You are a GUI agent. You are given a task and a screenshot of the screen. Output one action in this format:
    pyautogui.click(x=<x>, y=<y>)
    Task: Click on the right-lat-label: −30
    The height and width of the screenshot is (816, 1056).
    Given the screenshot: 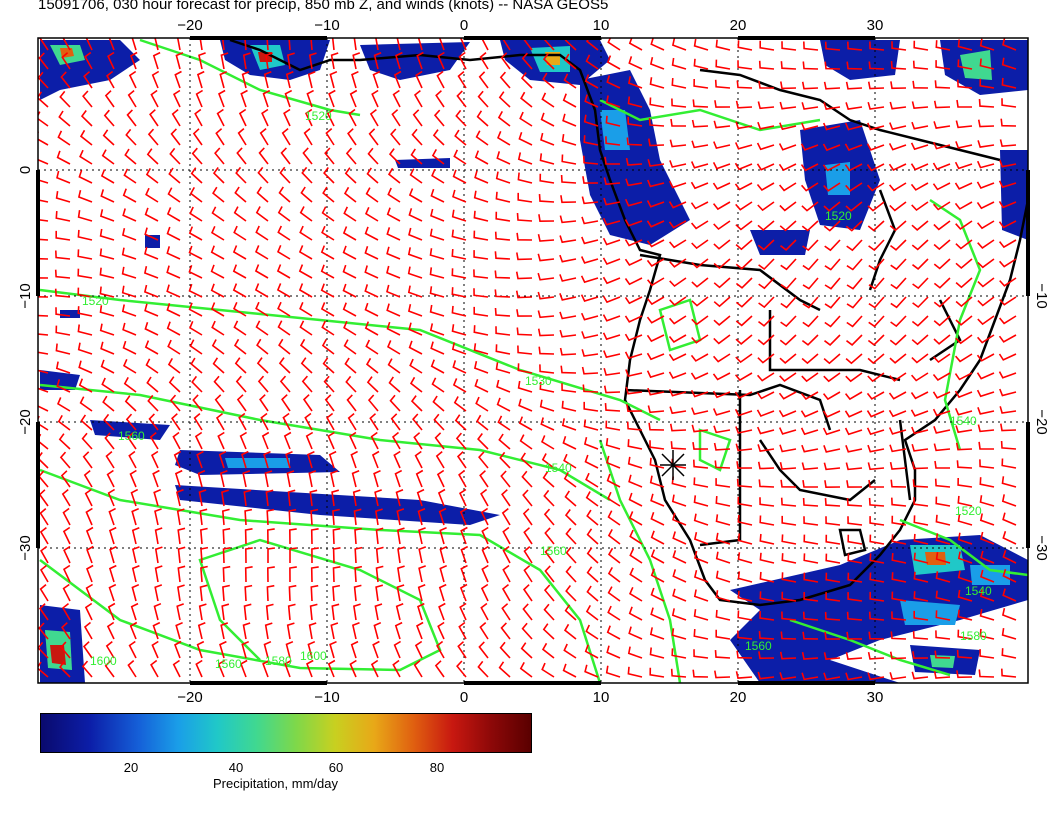 What is the action you would take?
    pyautogui.click(x=1041, y=547)
    